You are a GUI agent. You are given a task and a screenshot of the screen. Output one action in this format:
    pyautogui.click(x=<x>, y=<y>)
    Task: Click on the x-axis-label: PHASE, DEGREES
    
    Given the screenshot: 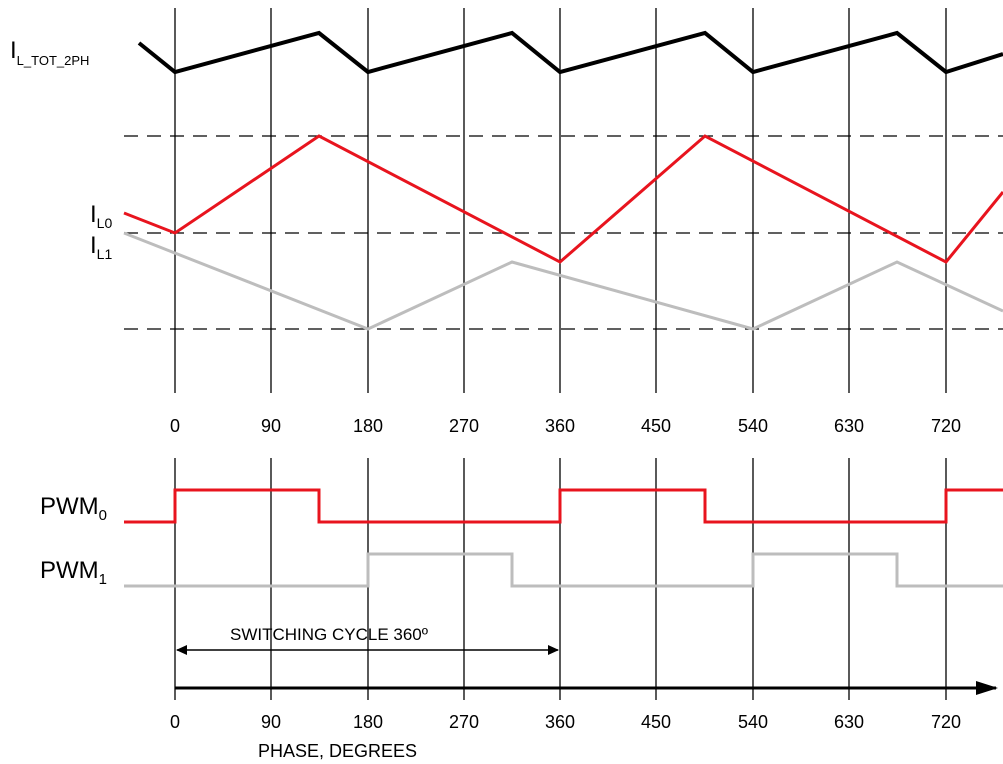 What is the action you would take?
    pyautogui.click(x=337, y=751)
    